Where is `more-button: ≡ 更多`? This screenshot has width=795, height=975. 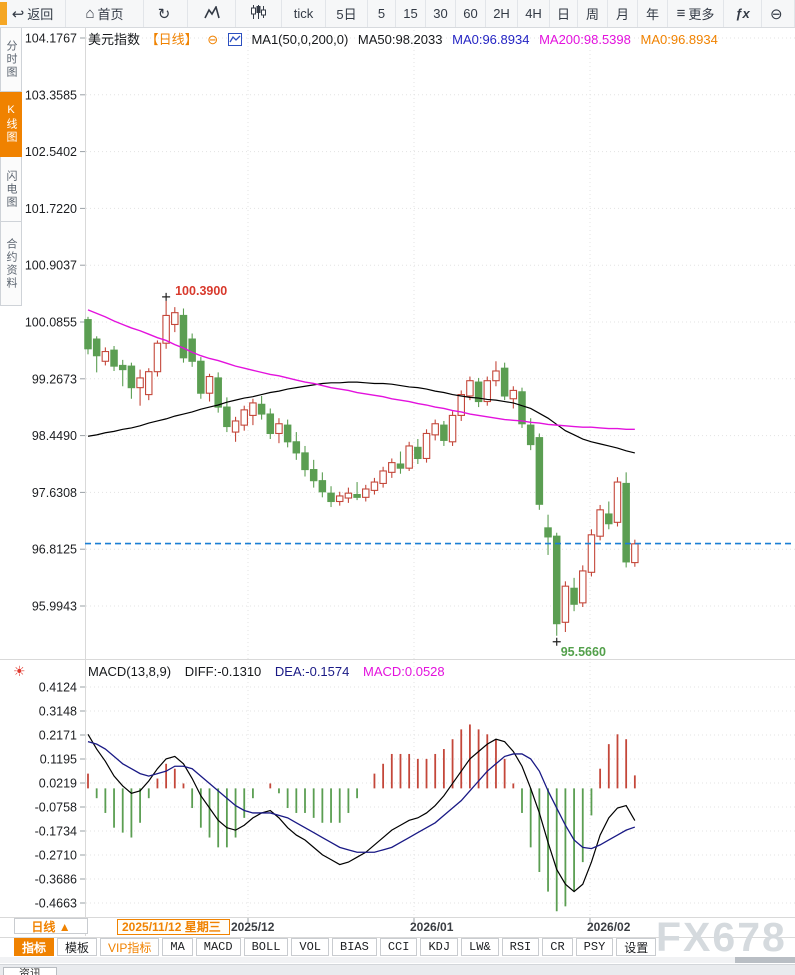
more-button: ≡ 更多 is located at coordinates (696, 13).